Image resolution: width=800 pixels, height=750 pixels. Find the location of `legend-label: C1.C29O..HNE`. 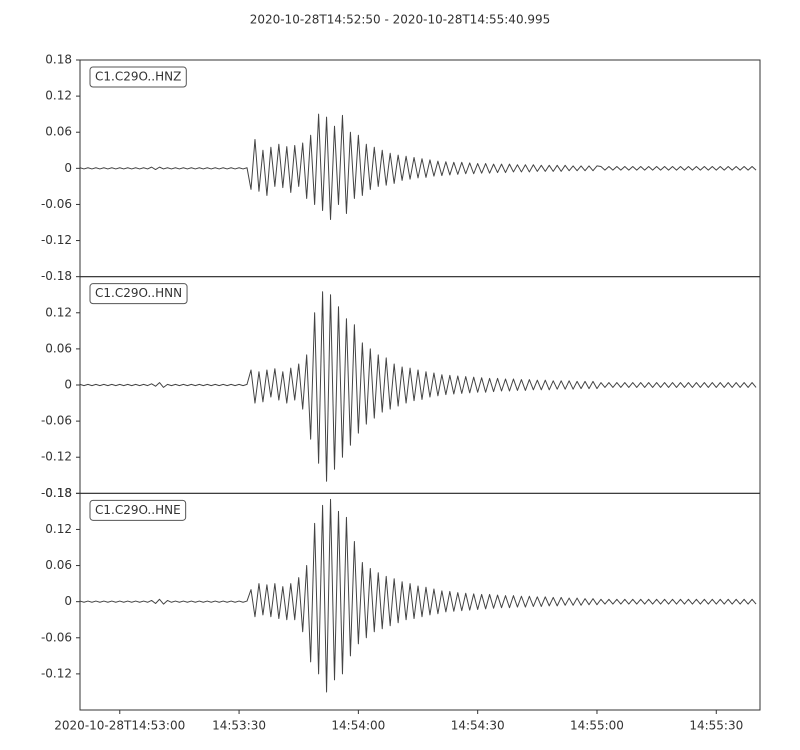

legend-label: C1.C29O..HNE is located at coordinates (138, 510).